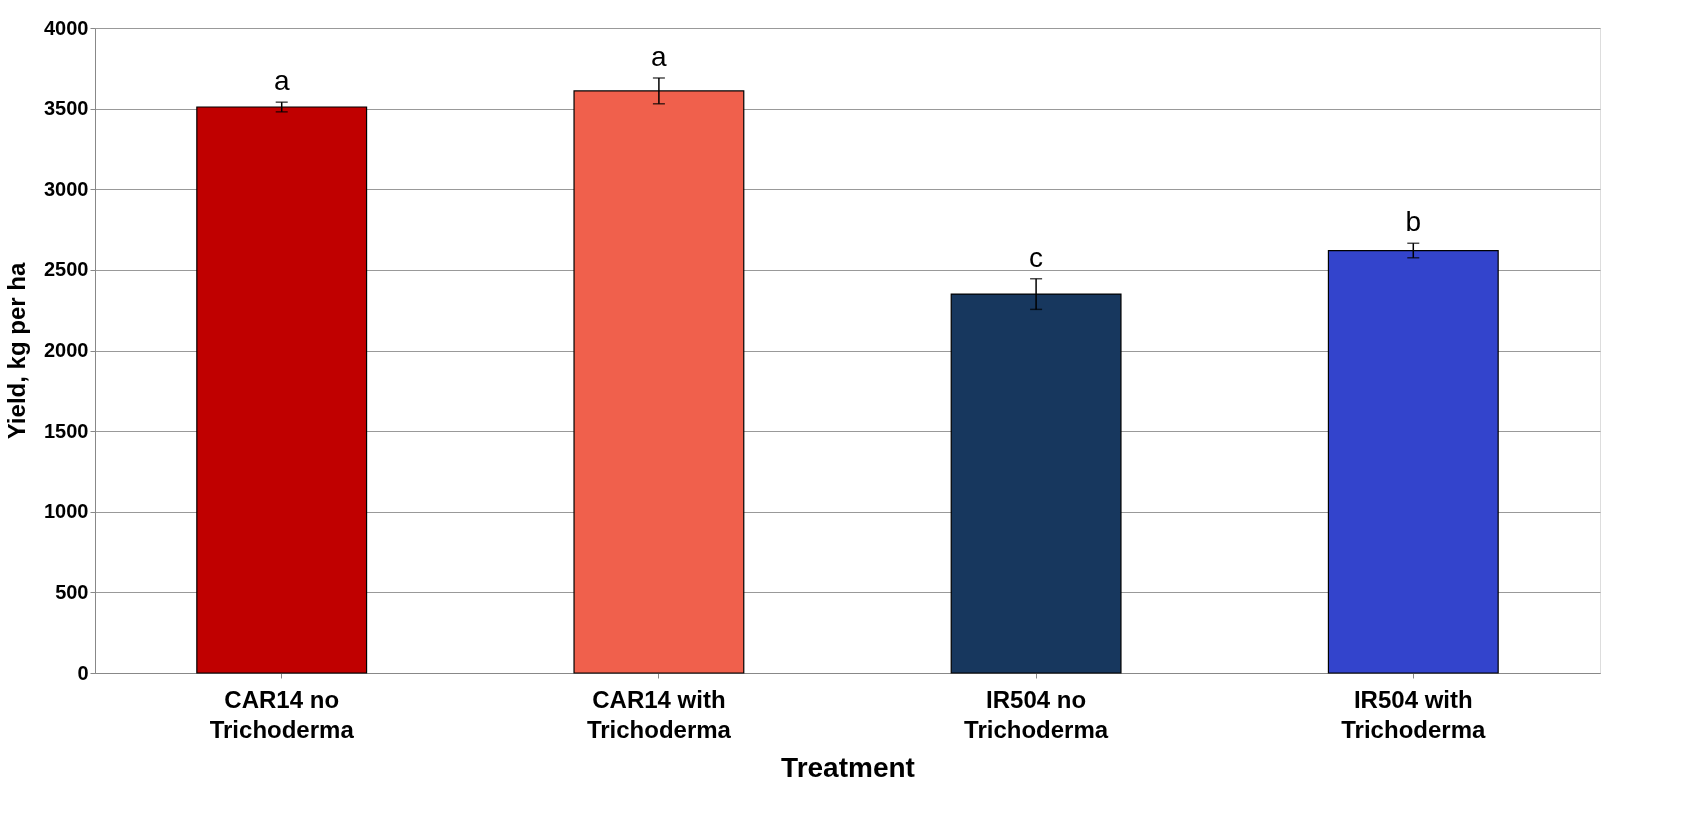 Image resolution: width=1703 pixels, height=829 pixels. I want to click on annotation: c, so click(1036, 257).